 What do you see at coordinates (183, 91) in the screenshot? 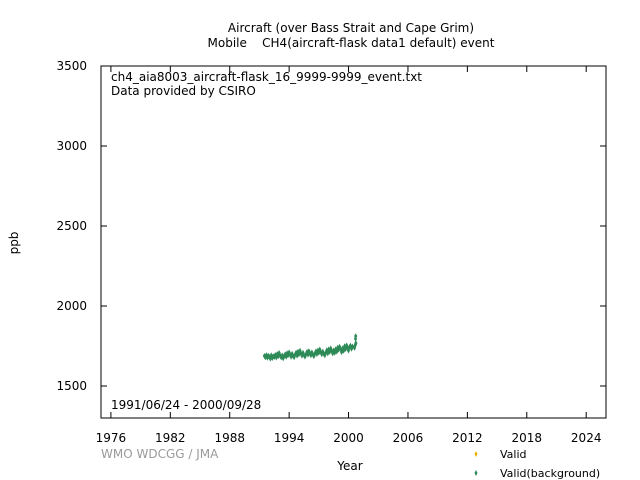
I see `provider-annotation: Data provided by CSIRO` at bounding box center [183, 91].